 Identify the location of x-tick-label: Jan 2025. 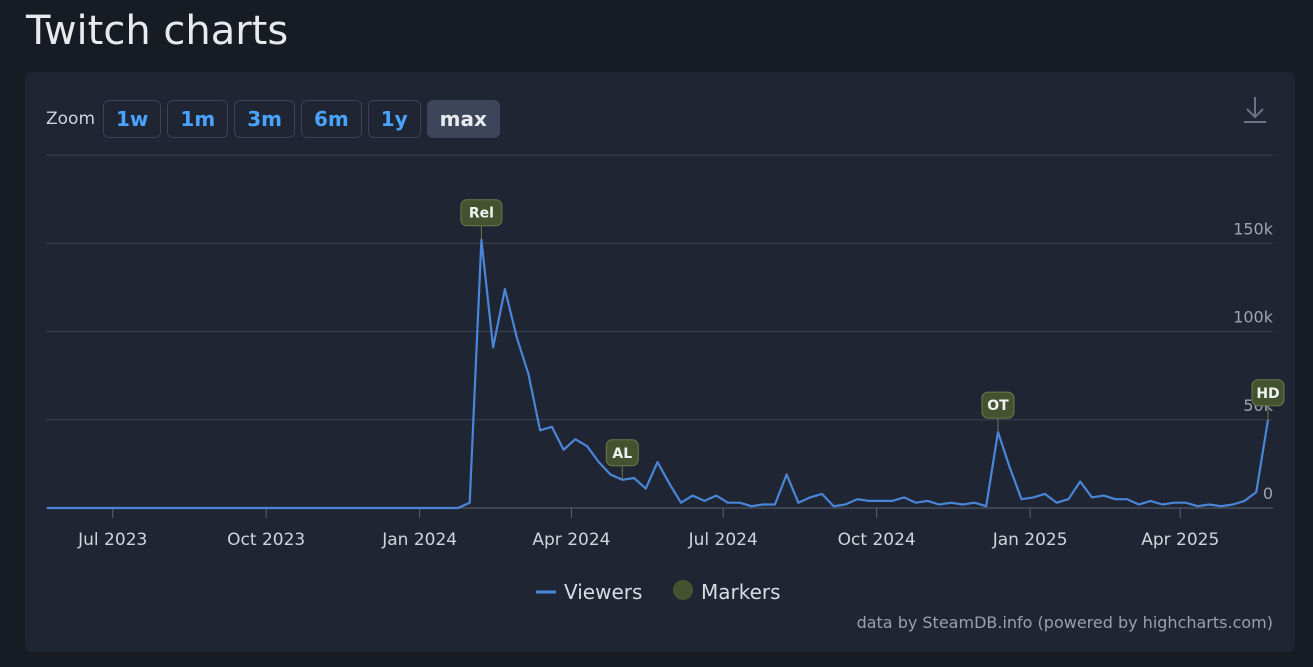
(1030, 540).